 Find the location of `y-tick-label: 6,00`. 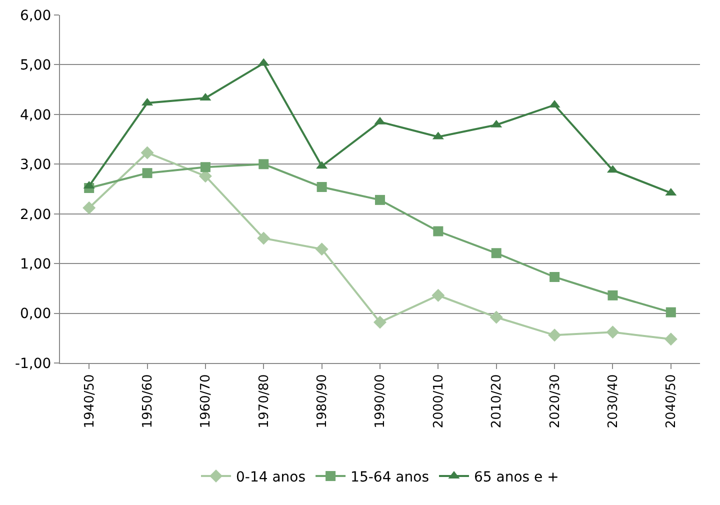

y-tick-label: 6,00 is located at coordinates (36, 16).